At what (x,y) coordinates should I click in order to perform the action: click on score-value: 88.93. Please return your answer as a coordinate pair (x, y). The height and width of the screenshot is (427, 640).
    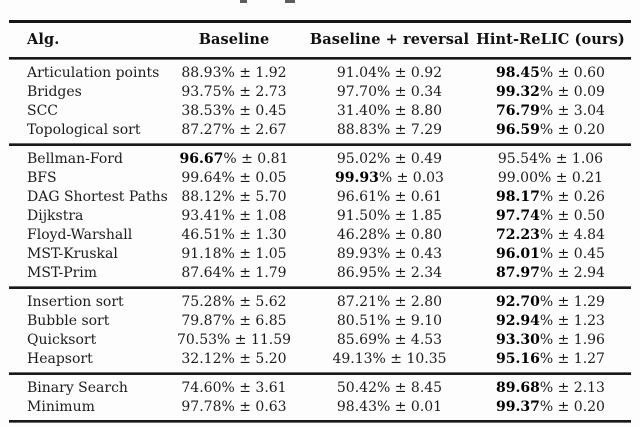
    Looking at the image, I should click on (201, 73).